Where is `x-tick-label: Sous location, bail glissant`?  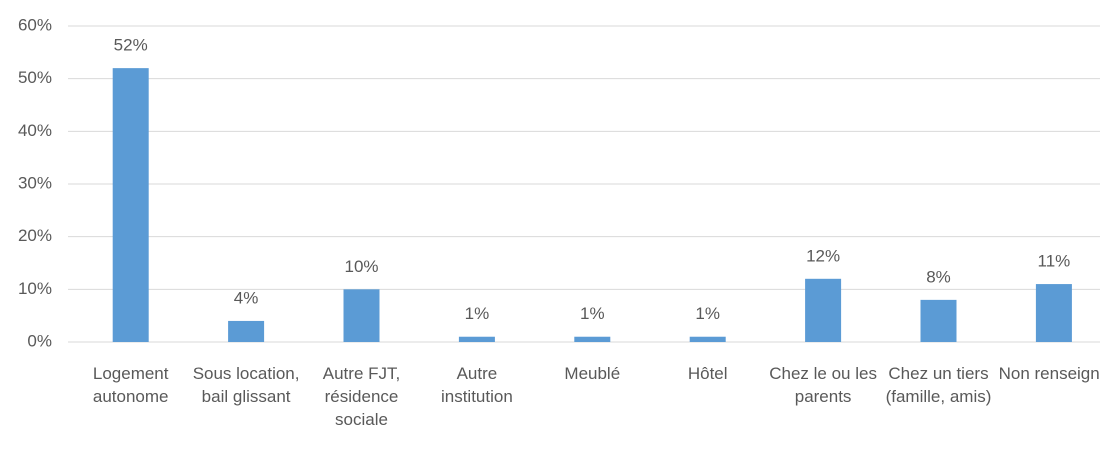
x-tick-label: Sous location, bail glissant is located at coordinates (246, 385).